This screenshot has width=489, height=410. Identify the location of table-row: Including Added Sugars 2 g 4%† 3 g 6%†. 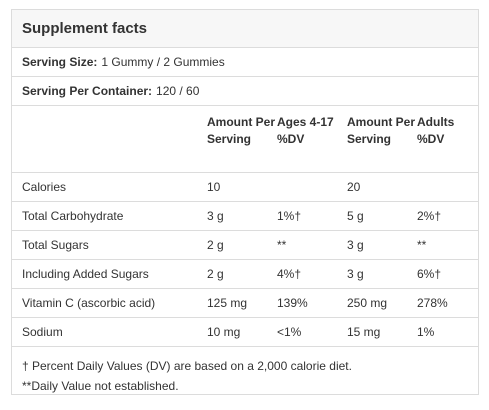
(245, 274).